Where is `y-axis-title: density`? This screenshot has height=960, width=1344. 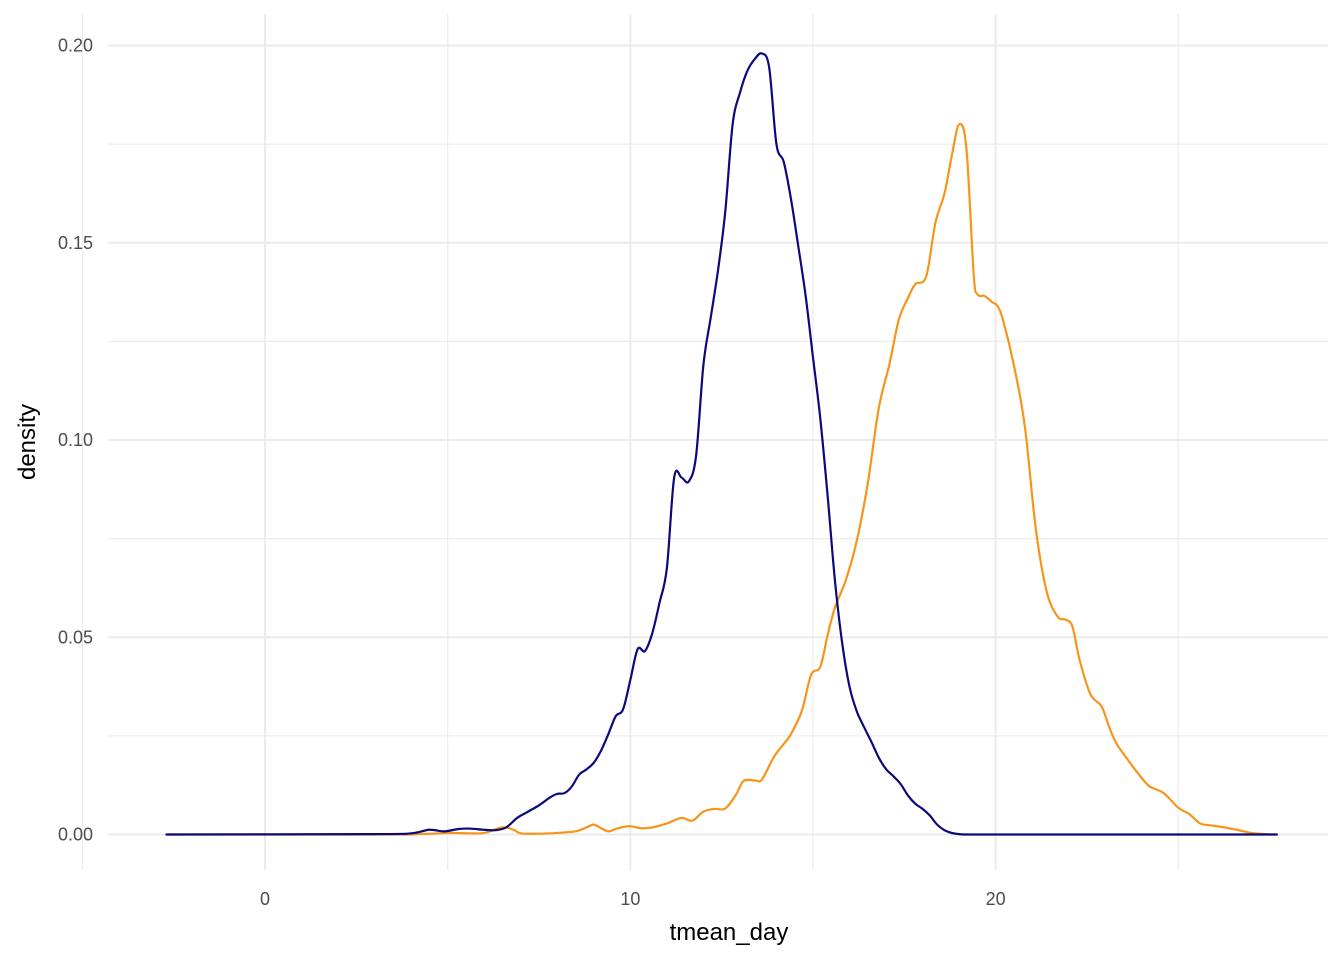
y-axis-title: density is located at coordinates (27, 442).